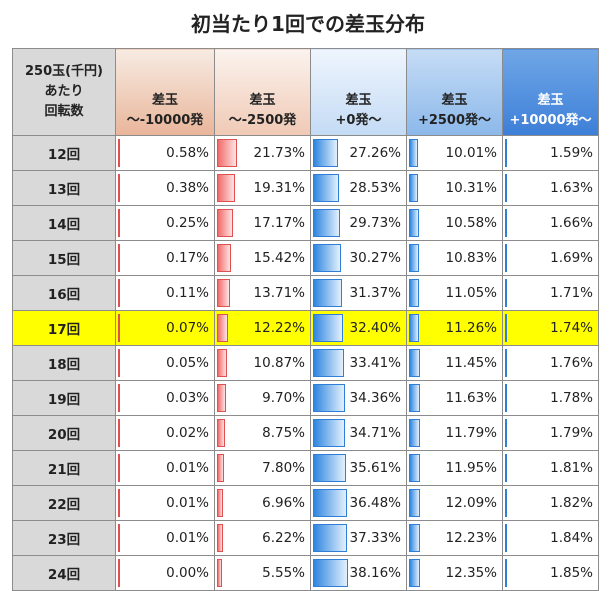  Describe the element at coordinates (571, 223) in the screenshot. I see `data-label: 1.66%` at that location.